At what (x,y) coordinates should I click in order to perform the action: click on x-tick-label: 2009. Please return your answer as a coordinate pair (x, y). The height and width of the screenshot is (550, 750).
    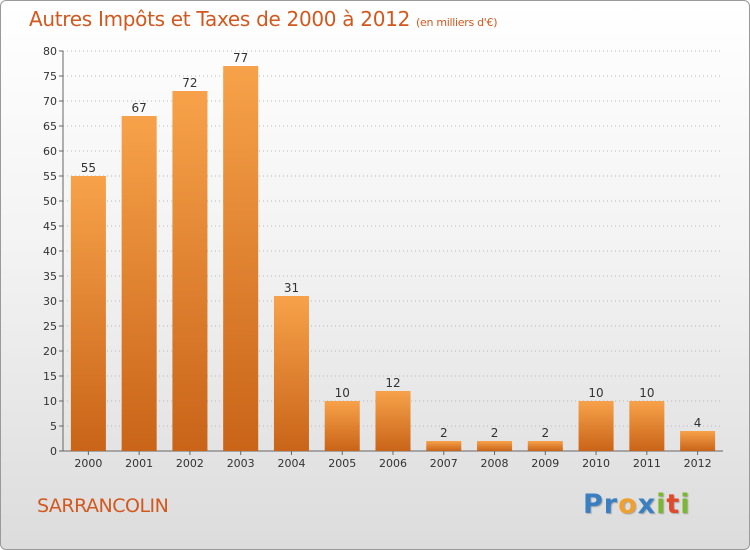
    Looking at the image, I should click on (545, 463).